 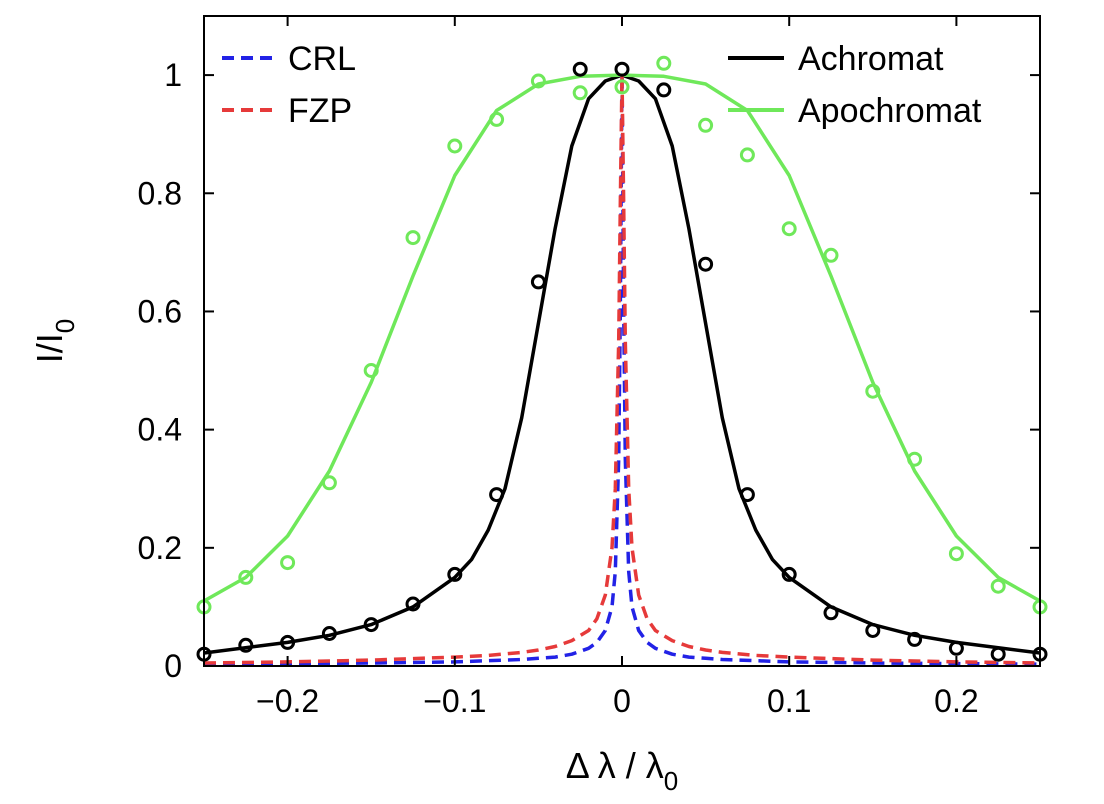 I want to click on y-tick-label: 0.2, so click(x=160, y=548).